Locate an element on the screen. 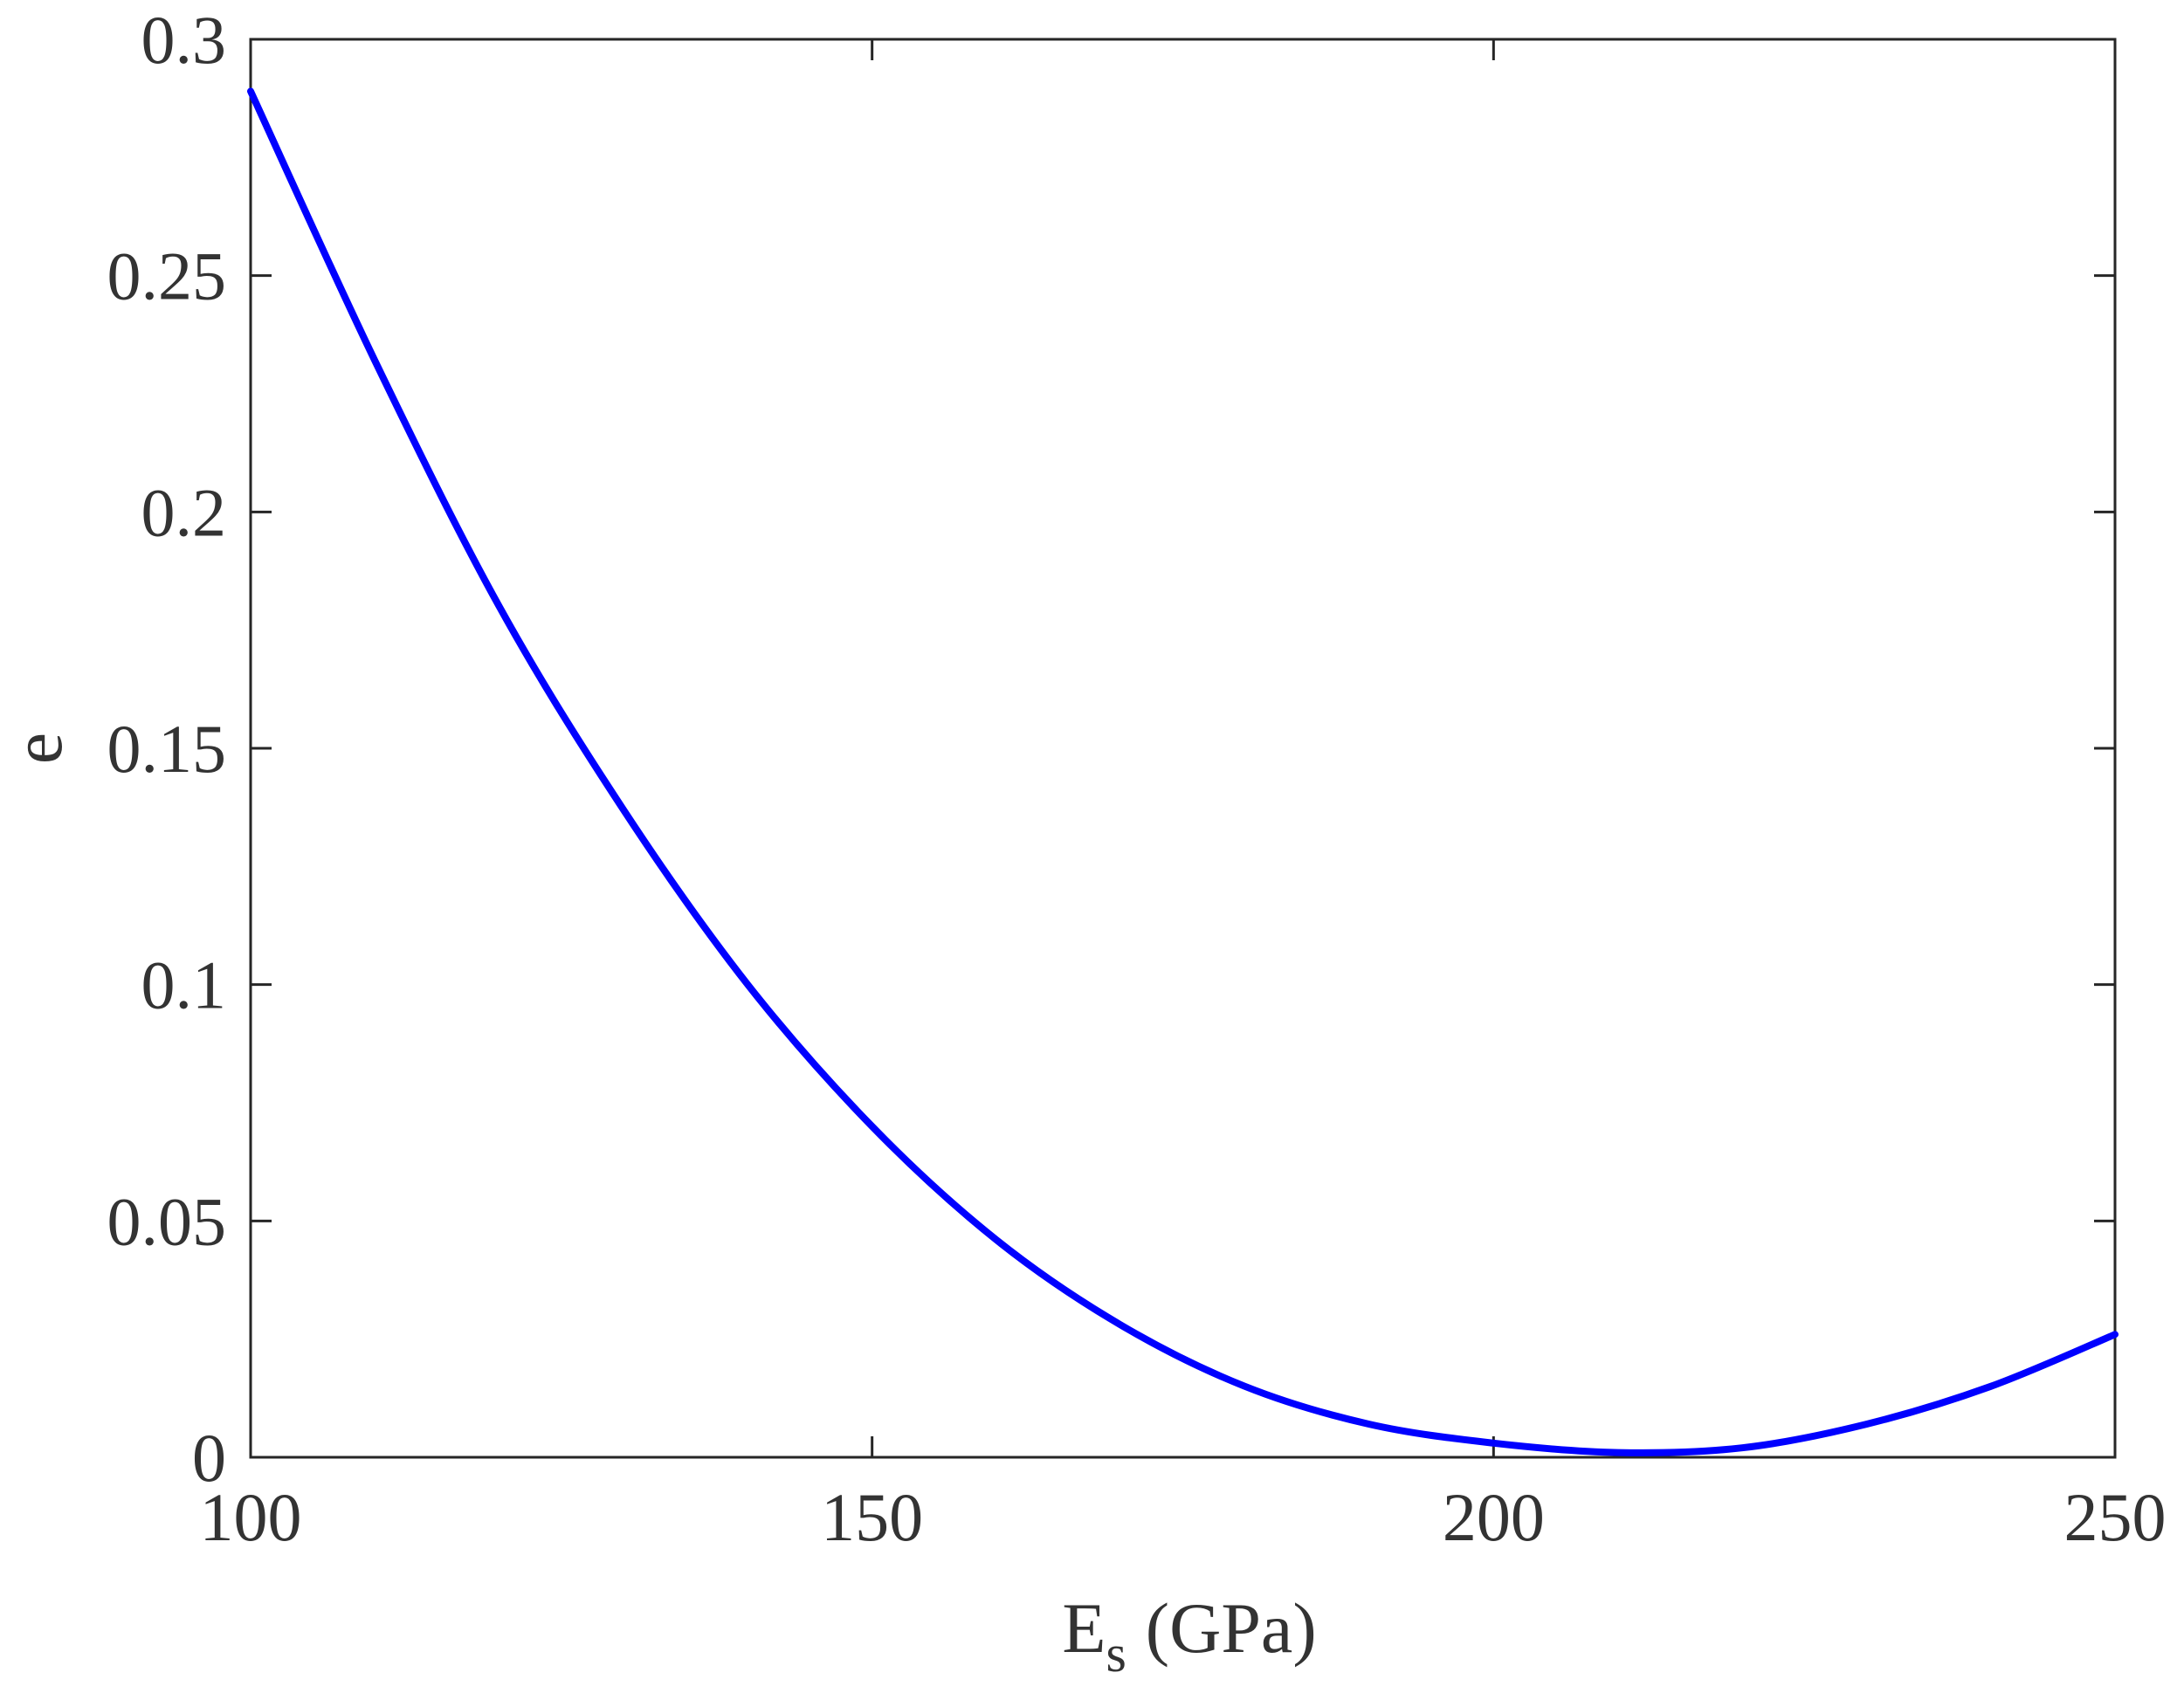 The image size is (2184, 1700). x-axis-title-main: E is located at coordinates (1084, 1628).